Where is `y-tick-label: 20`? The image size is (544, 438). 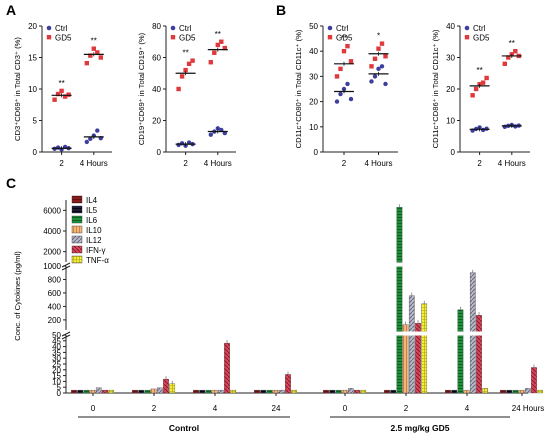 y-tick-label: 20 is located at coordinates (450, 89).